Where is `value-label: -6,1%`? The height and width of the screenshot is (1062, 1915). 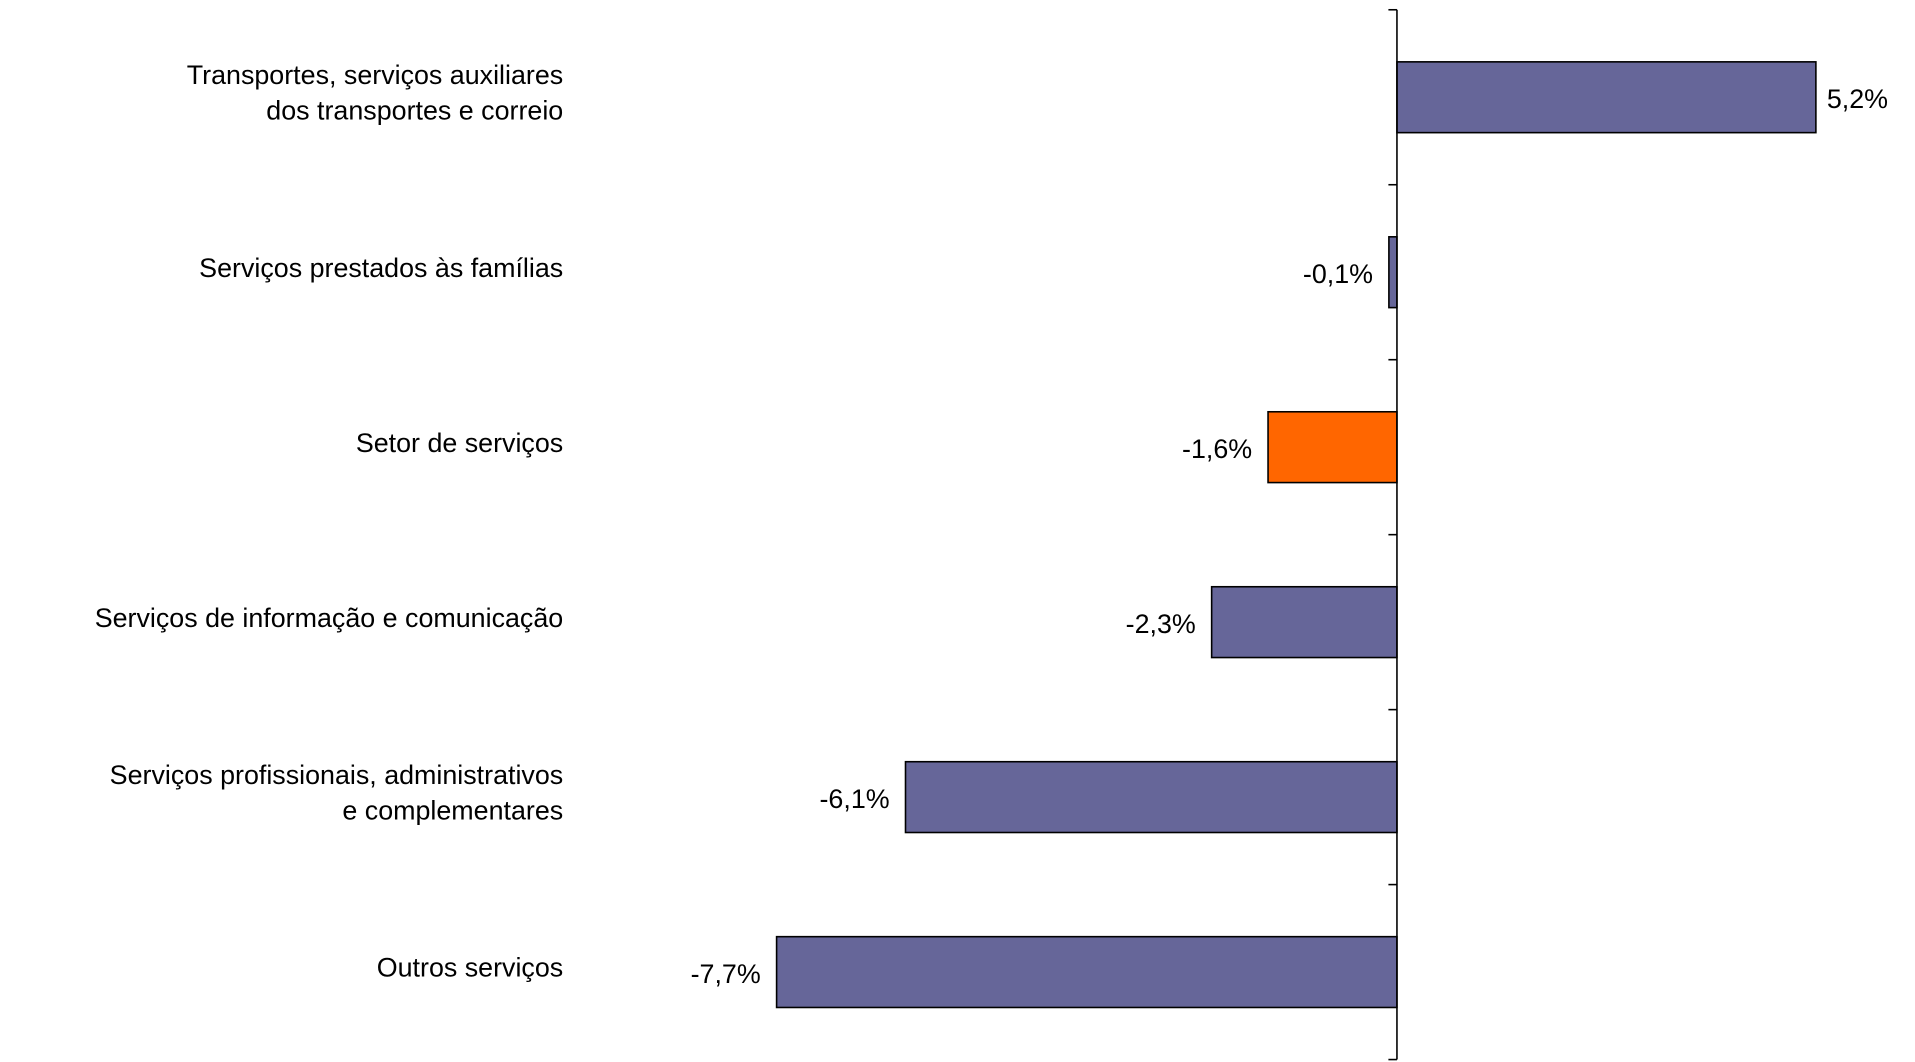
value-label: -6,1% is located at coordinates (855, 799).